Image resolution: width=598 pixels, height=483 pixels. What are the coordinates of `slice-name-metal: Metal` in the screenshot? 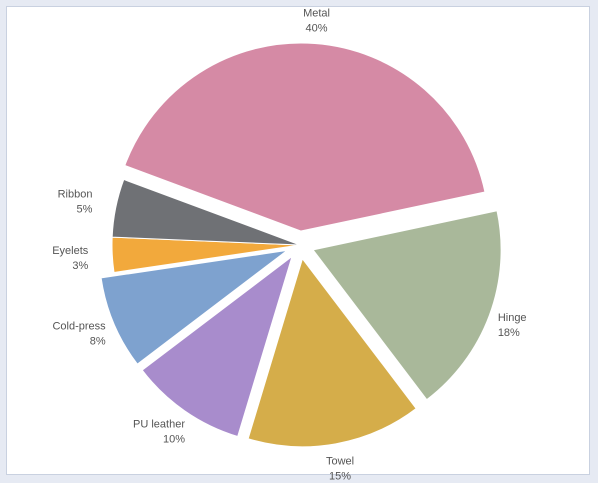 It's located at (316, 14).